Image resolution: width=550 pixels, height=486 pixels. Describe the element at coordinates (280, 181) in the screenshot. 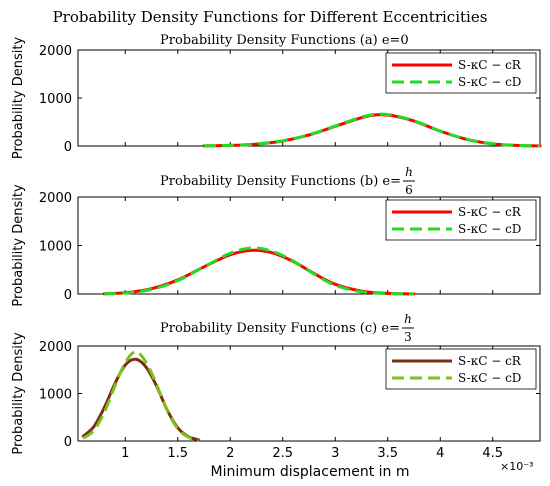

I see `panel-b-title: Probability Density Functions (b) e=` at that location.